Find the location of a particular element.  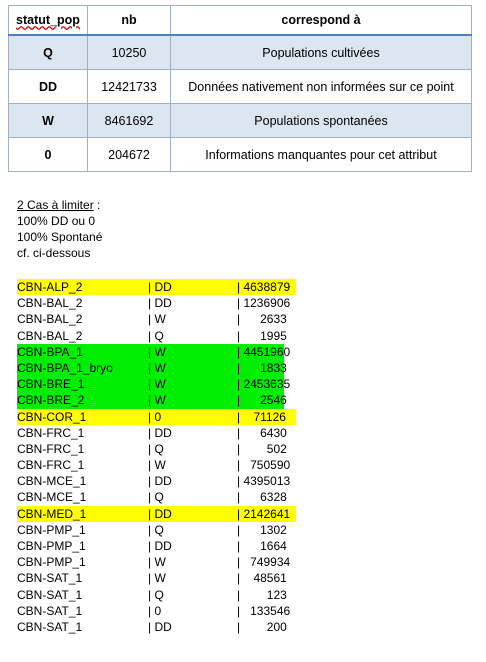

cell-statut: DD is located at coordinates (48, 86).